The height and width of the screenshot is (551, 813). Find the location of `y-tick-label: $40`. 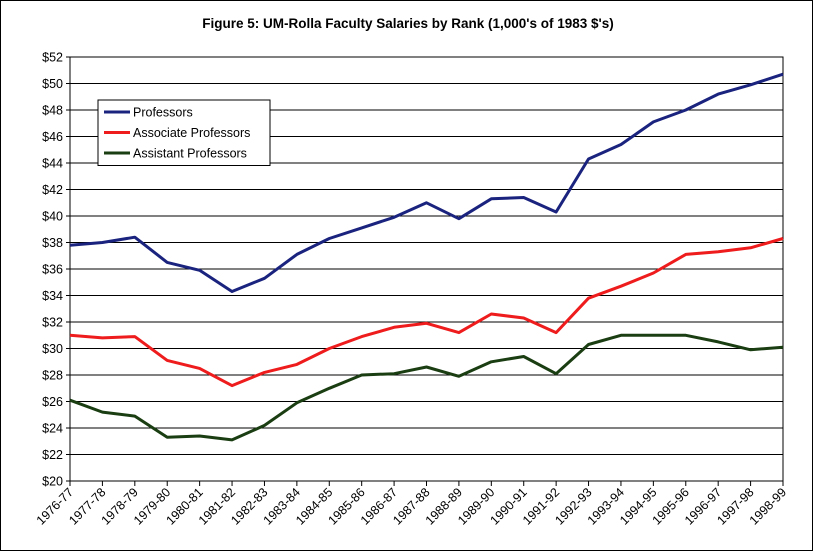

y-tick-label: $40 is located at coordinates (52, 217).